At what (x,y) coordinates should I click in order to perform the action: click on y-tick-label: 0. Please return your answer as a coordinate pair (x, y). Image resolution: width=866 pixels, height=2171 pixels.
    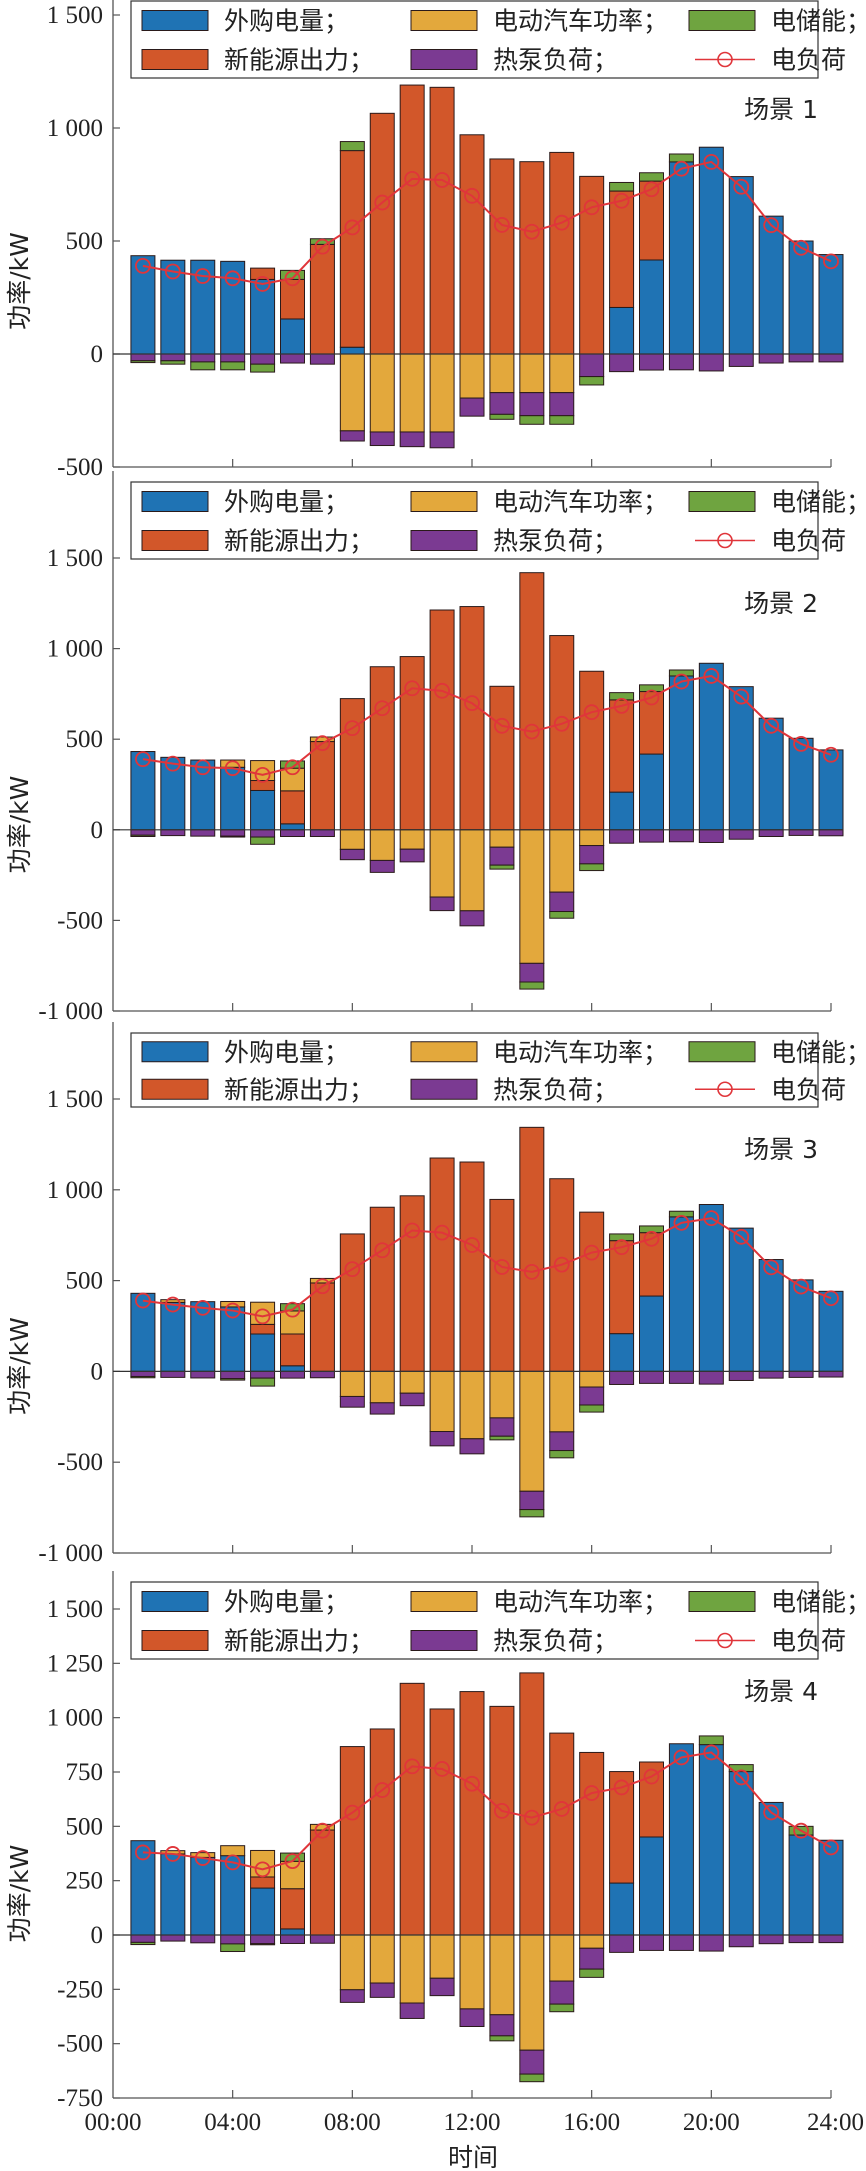
    Looking at the image, I should click on (97, 1371).